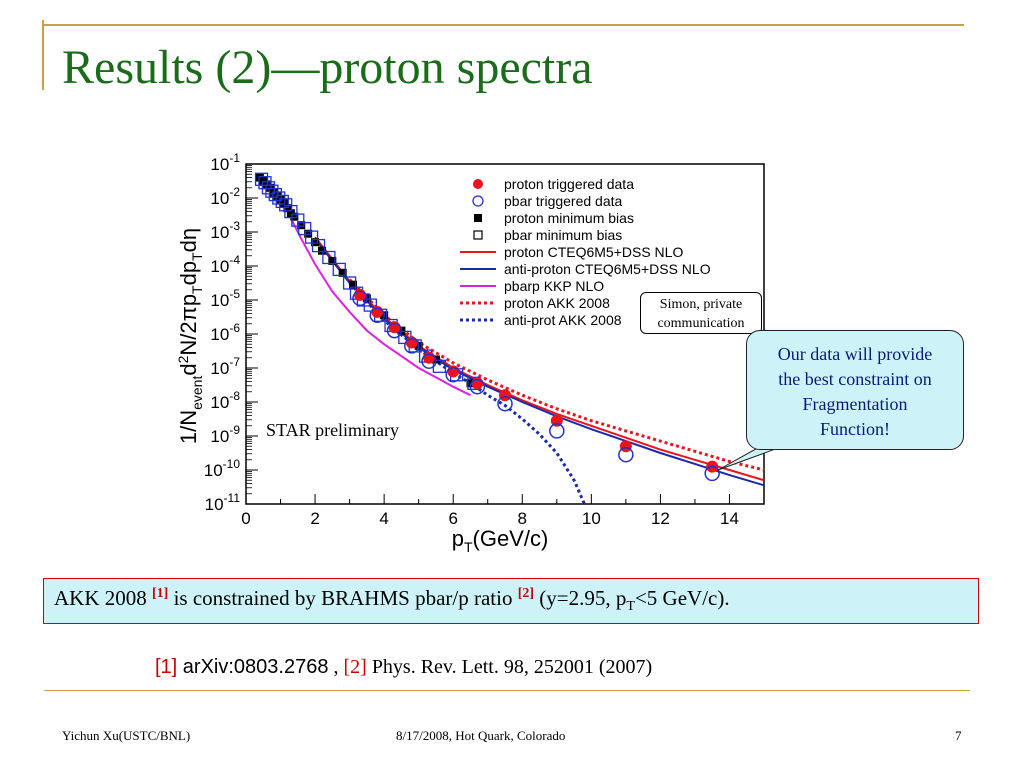 Image resolution: width=1024 pixels, height=768 pixels. Describe the element at coordinates (682, 598) in the screenshot. I see `note-text-4: <5 GeV/c).` at that location.